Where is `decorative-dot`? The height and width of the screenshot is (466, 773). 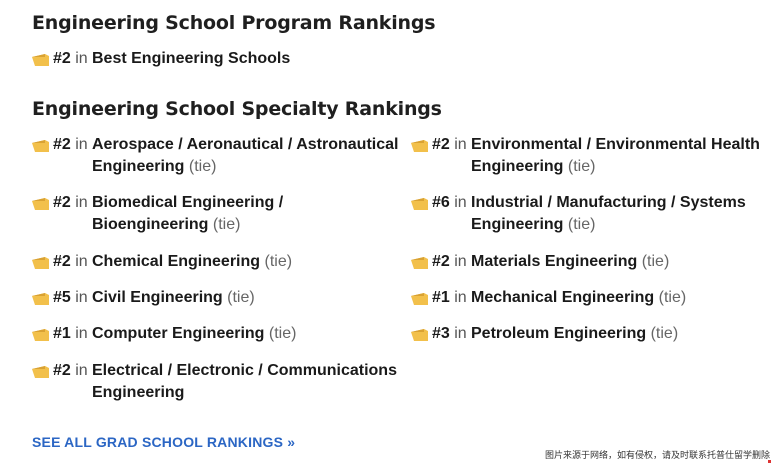 decorative-dot is located at coordinates (769, 461).